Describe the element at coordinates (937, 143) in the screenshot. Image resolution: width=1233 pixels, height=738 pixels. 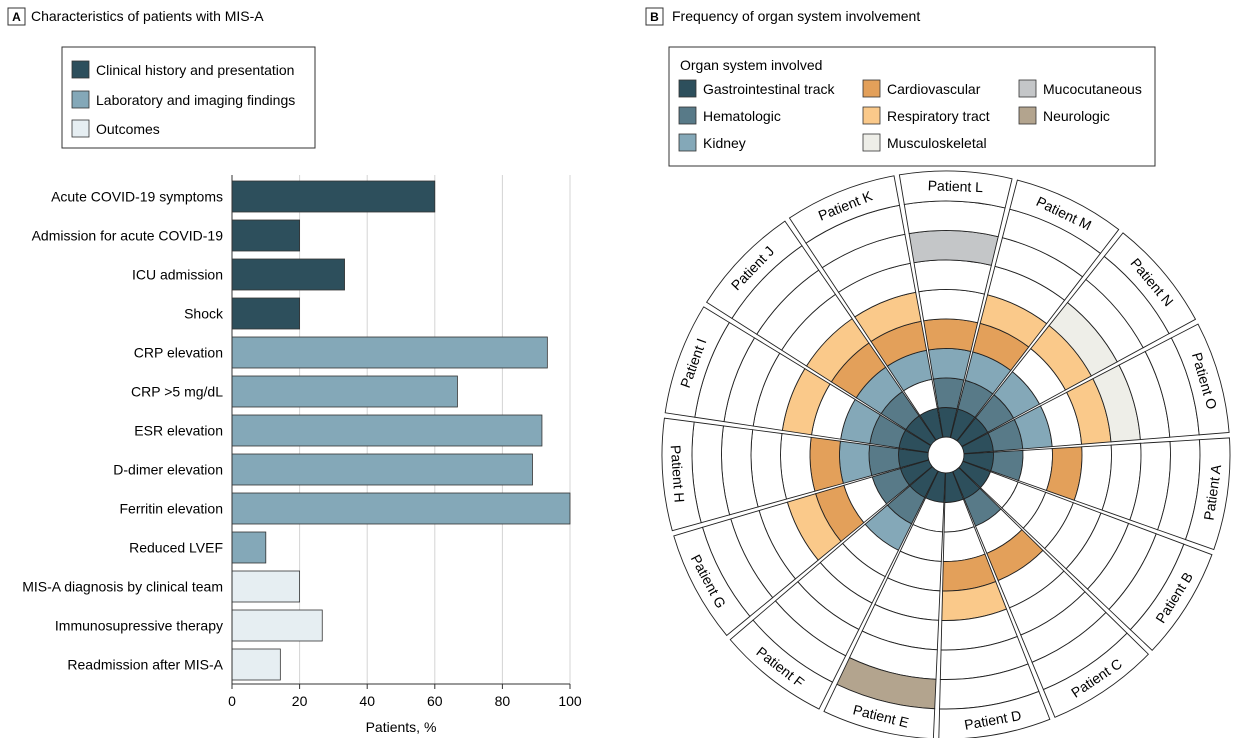
I see `legend-label: Musculoskeletal` at that location.